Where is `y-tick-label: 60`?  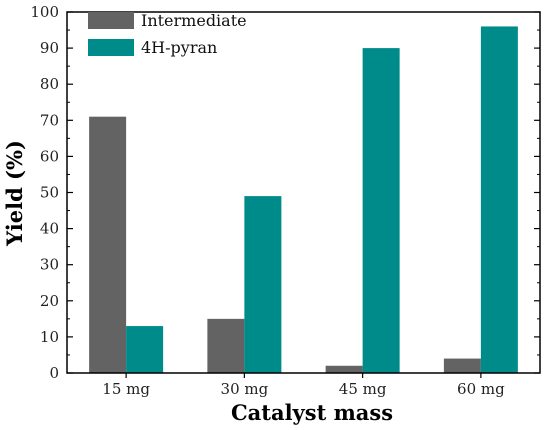
y-tick-label: 60 is located at coordinates (49, 156).